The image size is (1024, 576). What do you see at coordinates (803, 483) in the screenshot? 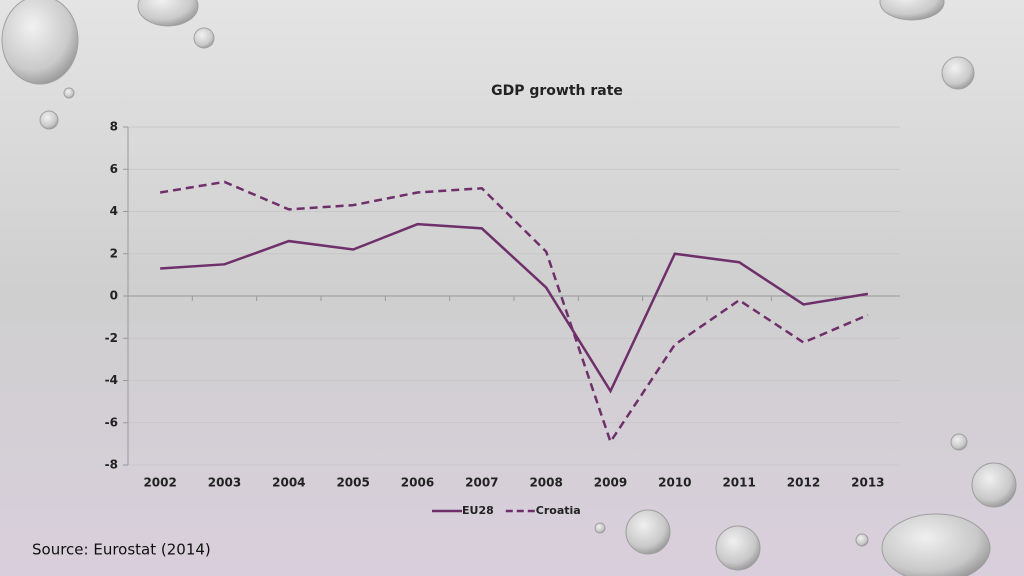
I see `x-tick-label: 2012` at bounding box center [803, 483].